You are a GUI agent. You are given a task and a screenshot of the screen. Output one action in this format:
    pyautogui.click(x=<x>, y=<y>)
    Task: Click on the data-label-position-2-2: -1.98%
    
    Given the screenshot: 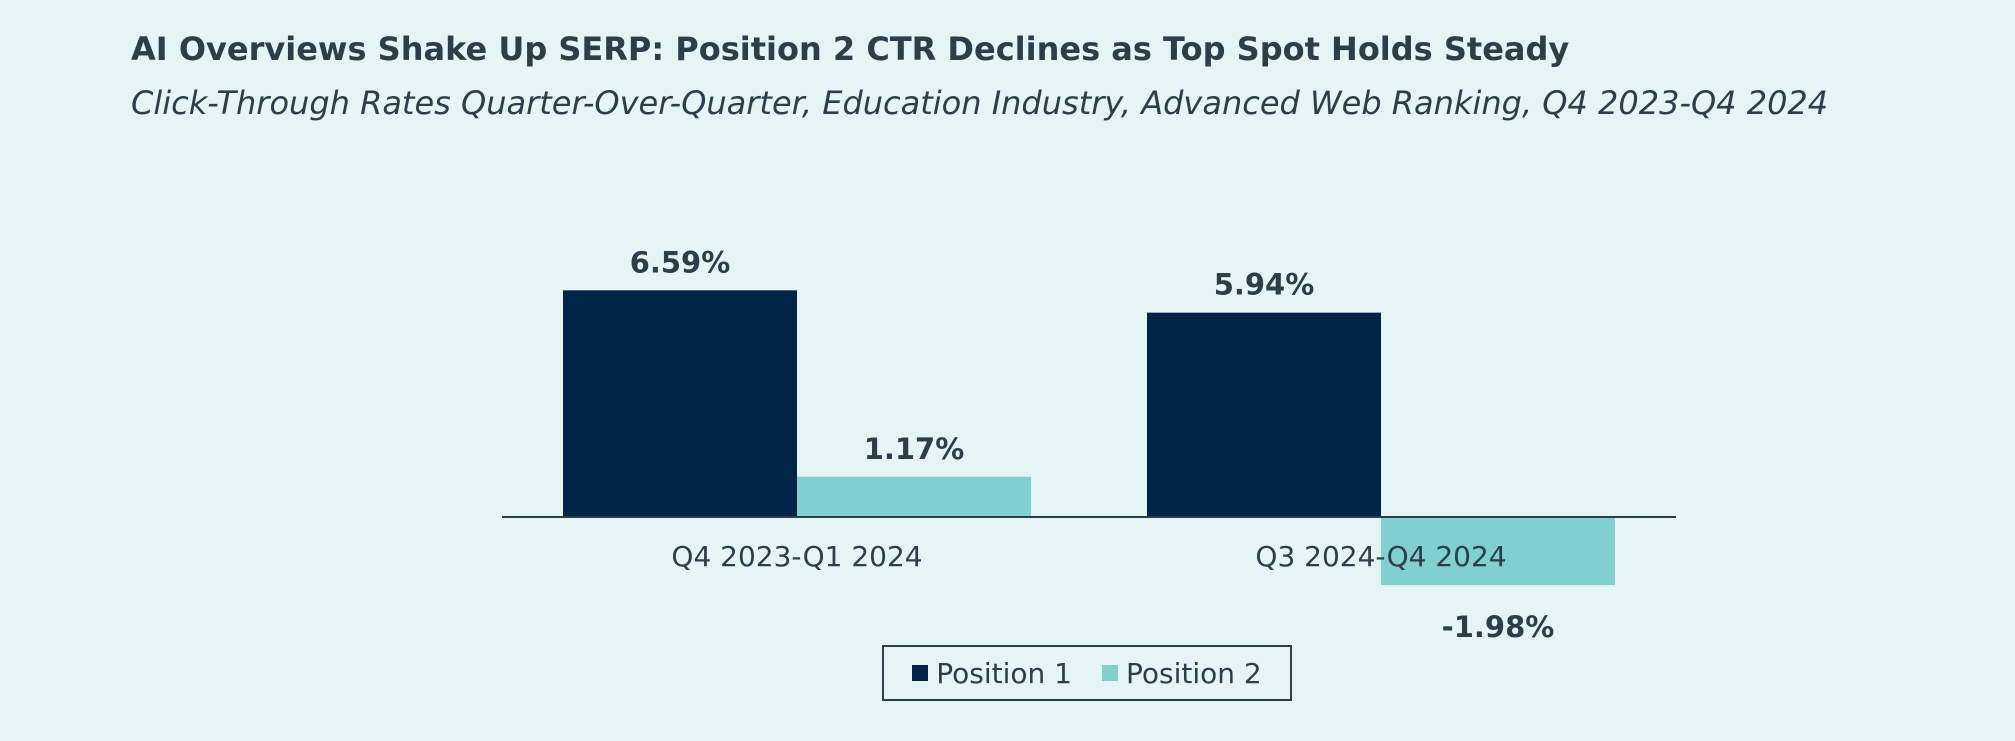 What is the action you would take?
    pyautogui.click(x=1498, y=627)
    